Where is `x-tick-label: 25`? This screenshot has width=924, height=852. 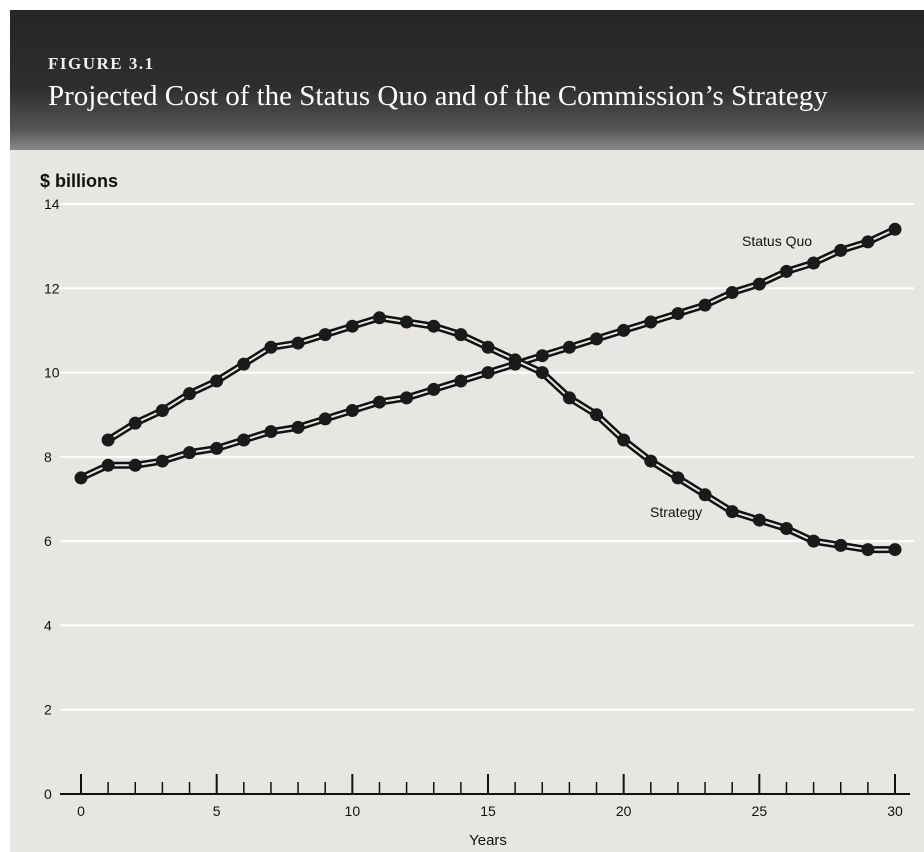
x-tick-label: 25 is located at coordinates (760, 811).